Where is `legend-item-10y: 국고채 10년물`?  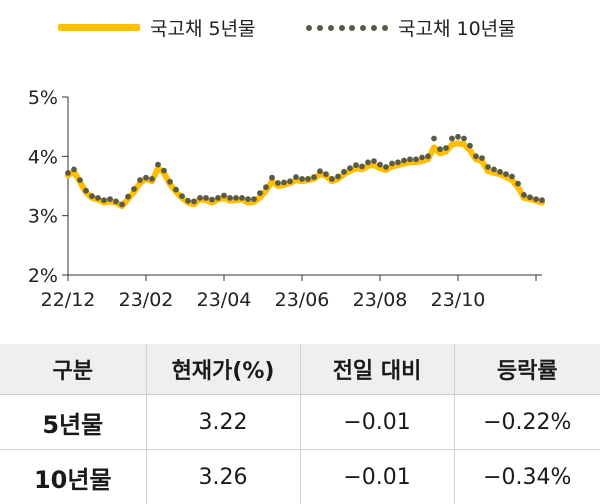 legend-item-10y: 국고채 10년물 is located at coordinates (411, 27).